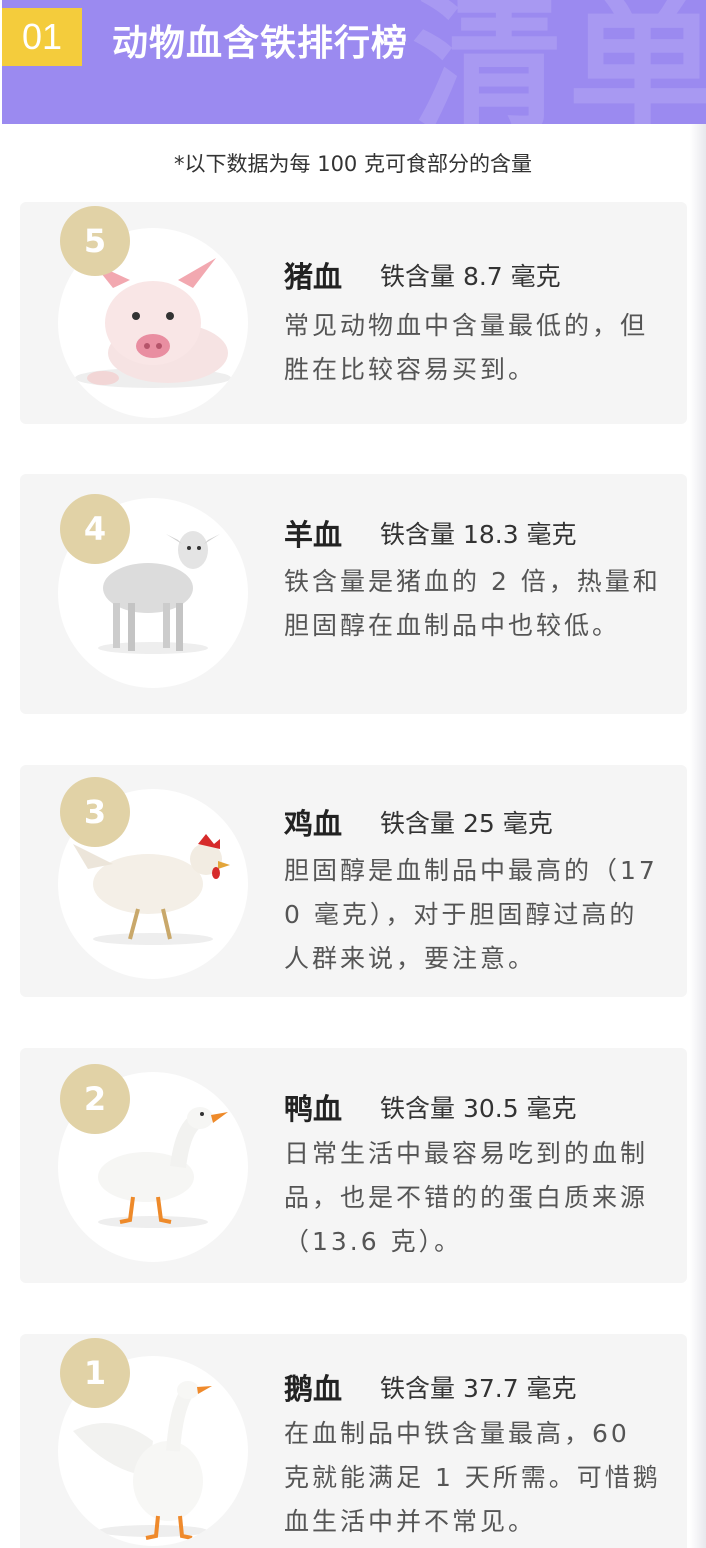  I want to click on page-edge-shadow, so click(698, 836).